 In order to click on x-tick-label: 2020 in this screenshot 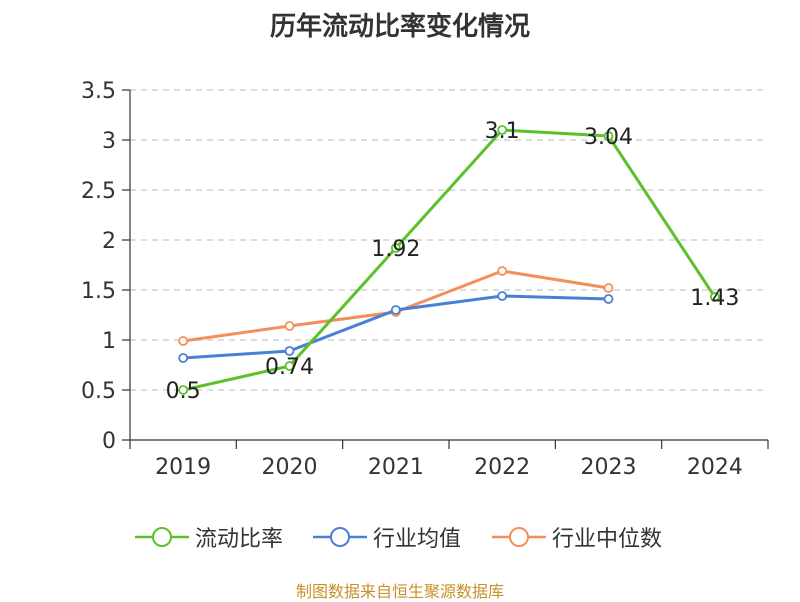, I will do `click(290, 467)`.